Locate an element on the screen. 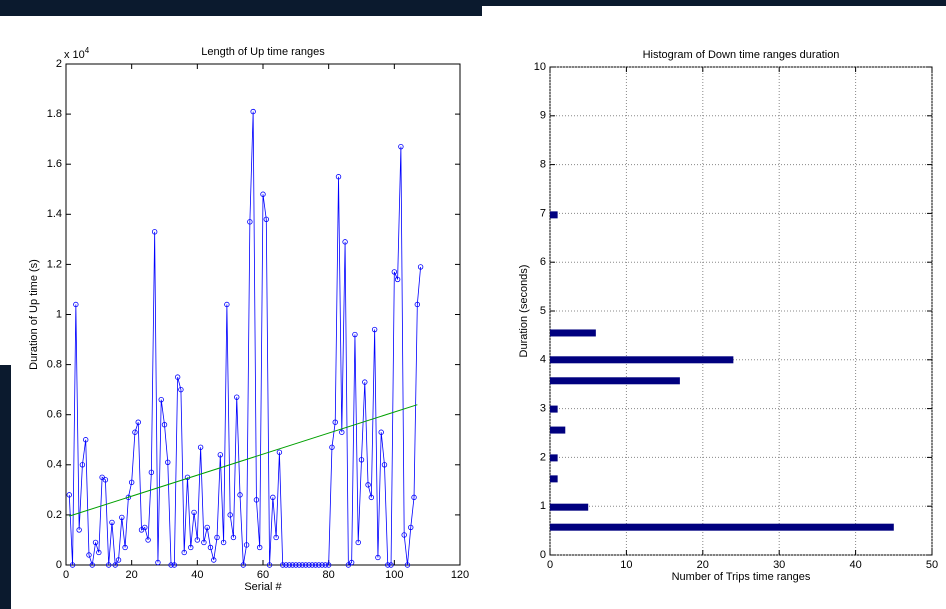 The width and height of the screenshot is (946, 609). y-tick-label: 0.6 is located at coordinates (54, 415).